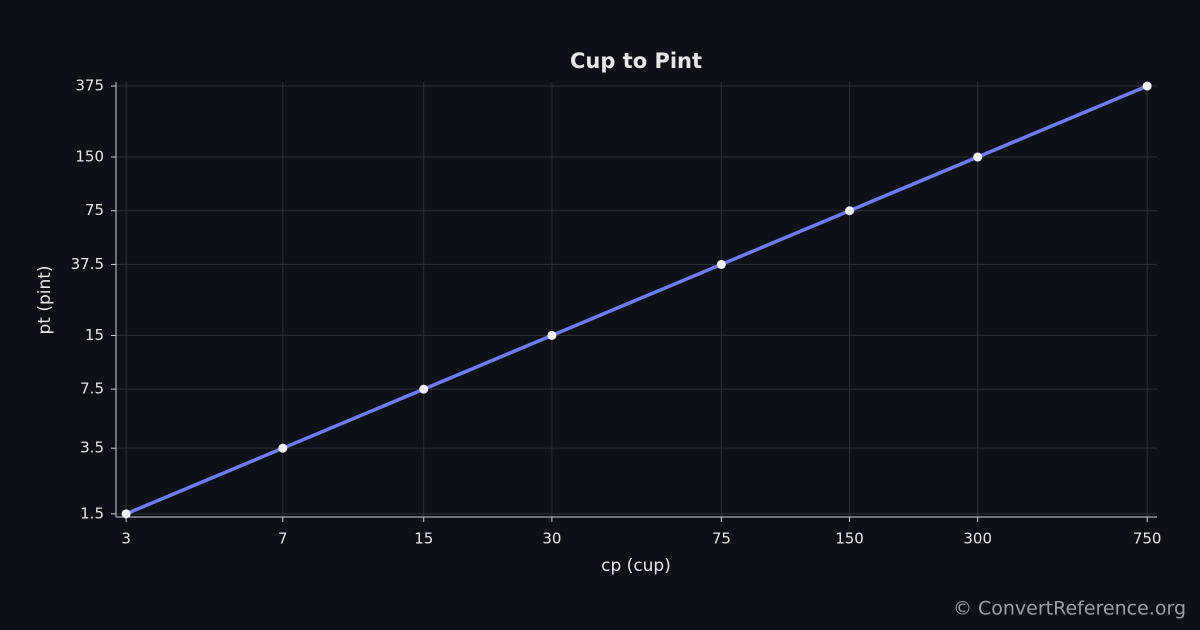 This screenshot has width=1200, height=630. I want to click on x-tick-label: 150, so click(849, 539).